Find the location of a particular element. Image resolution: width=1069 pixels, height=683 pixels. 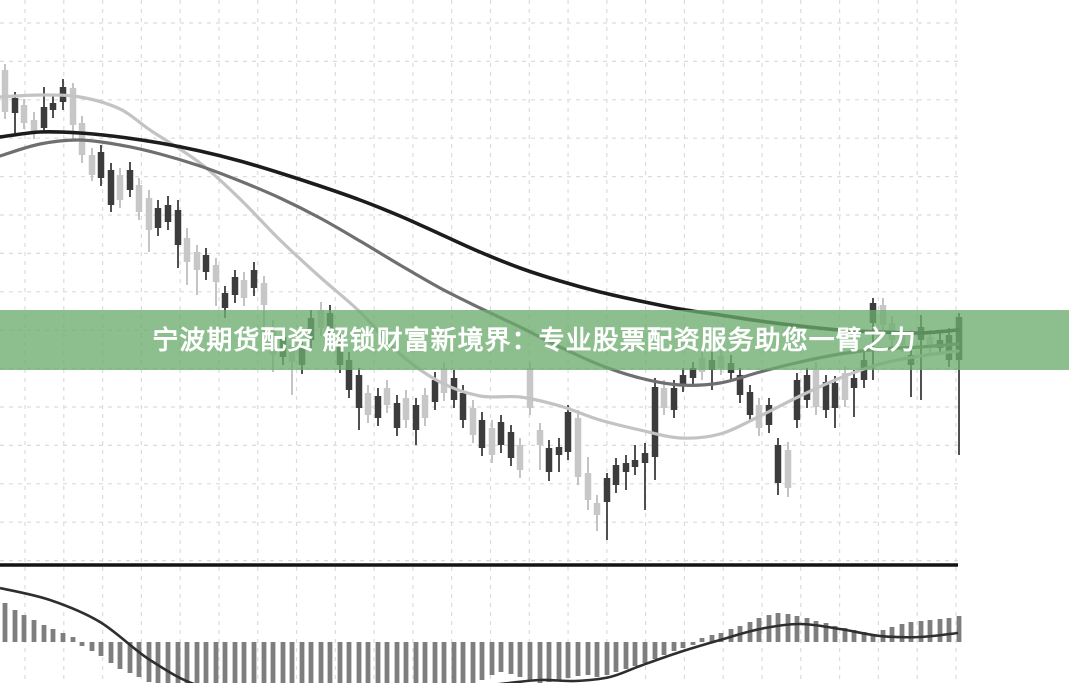

macd-histogram is located at coordinates (482, 643).